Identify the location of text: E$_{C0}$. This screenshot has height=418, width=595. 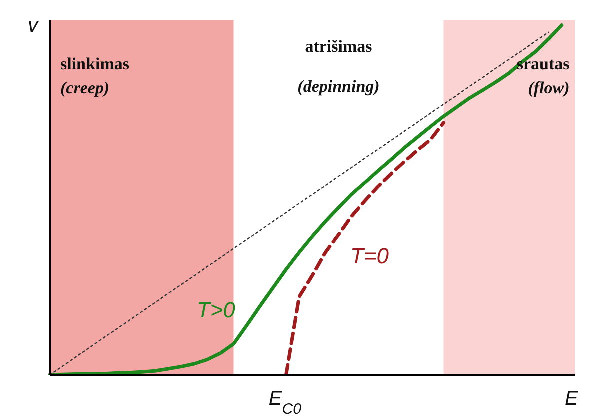
(285, 403).